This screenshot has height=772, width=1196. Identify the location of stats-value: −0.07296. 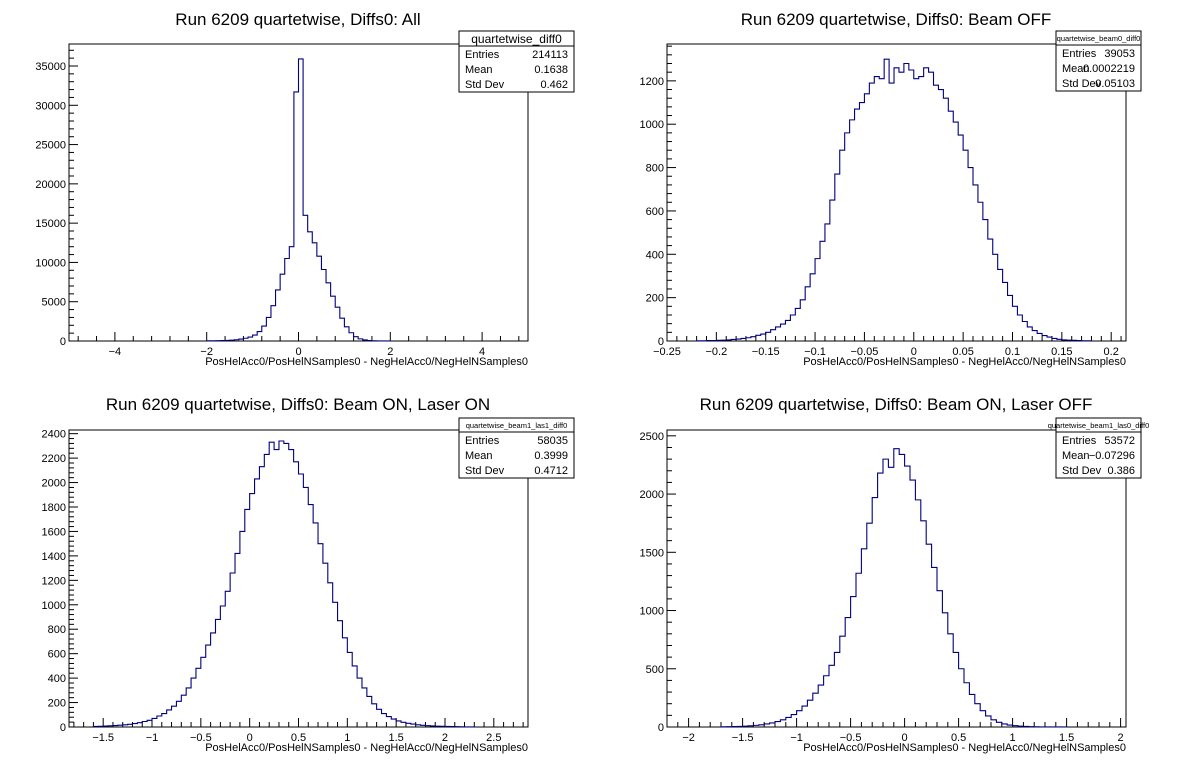
(1112, 456).